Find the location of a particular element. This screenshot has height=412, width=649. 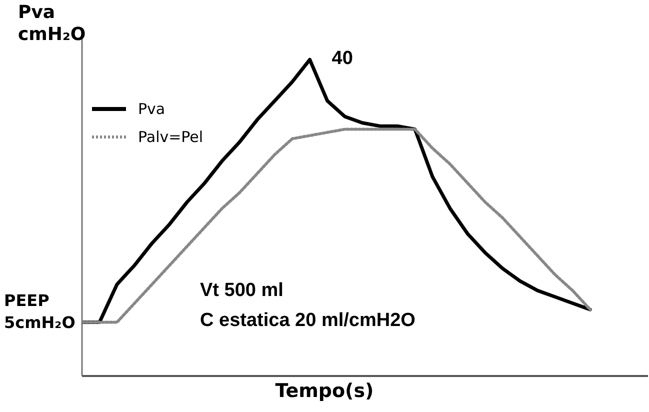

x-axis-title: Tempo(s) is located at coordinates (324, 391).